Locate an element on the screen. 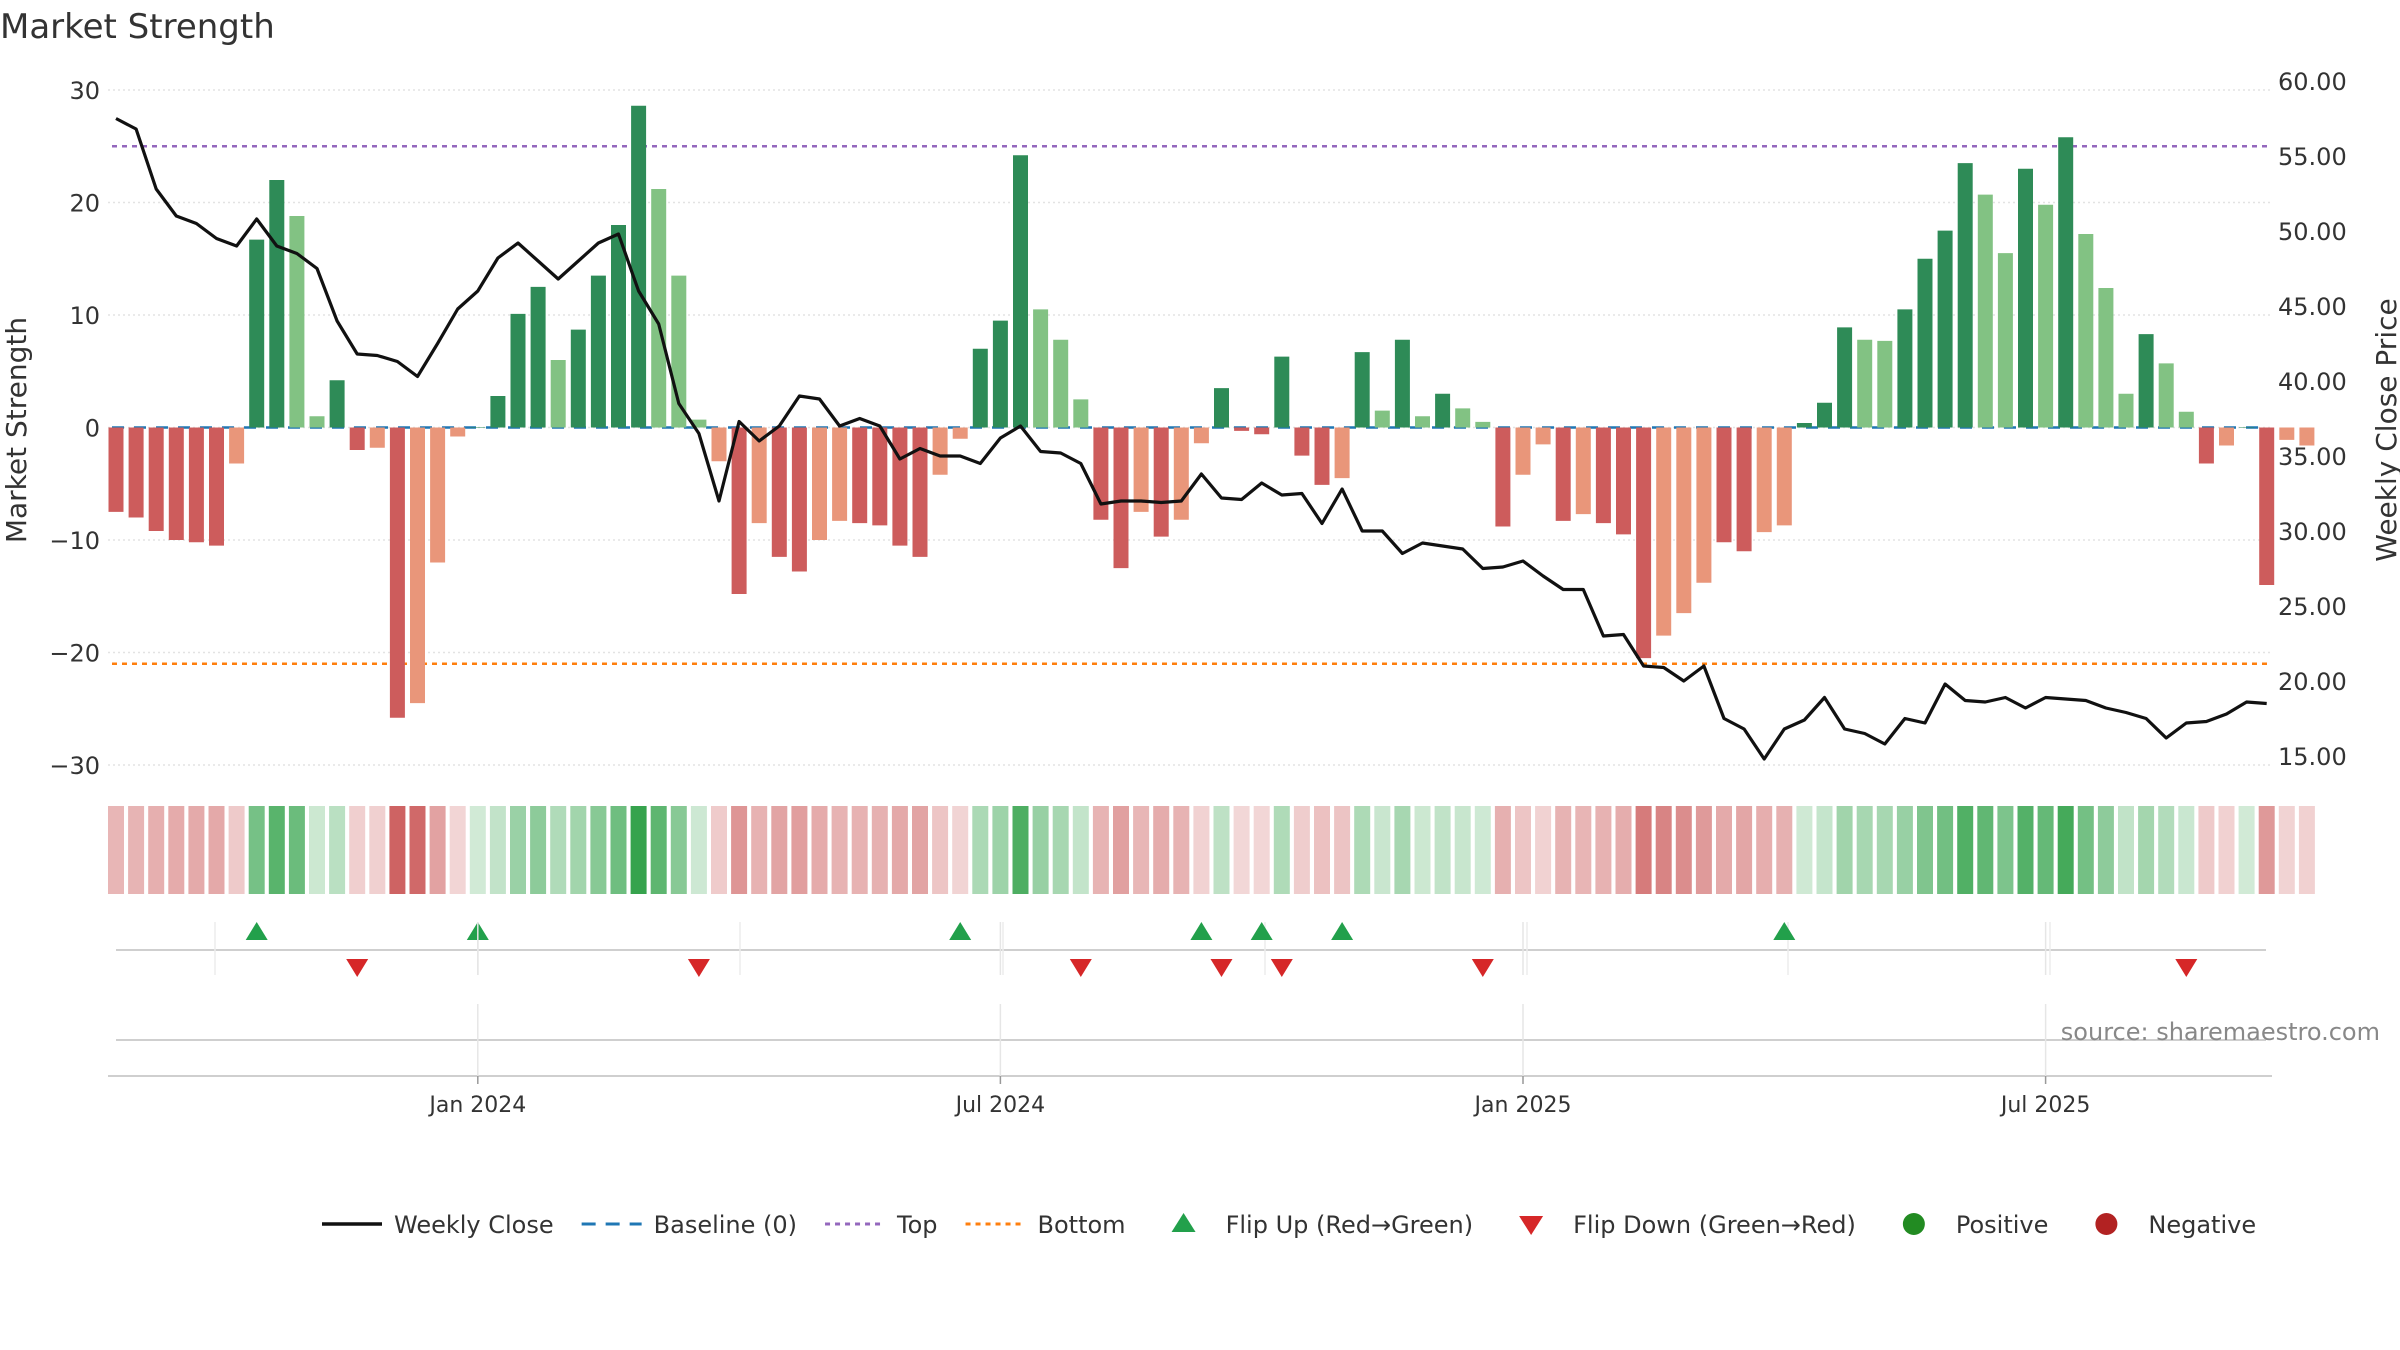  flip-down-marker is located at coordinates (1281, 968).